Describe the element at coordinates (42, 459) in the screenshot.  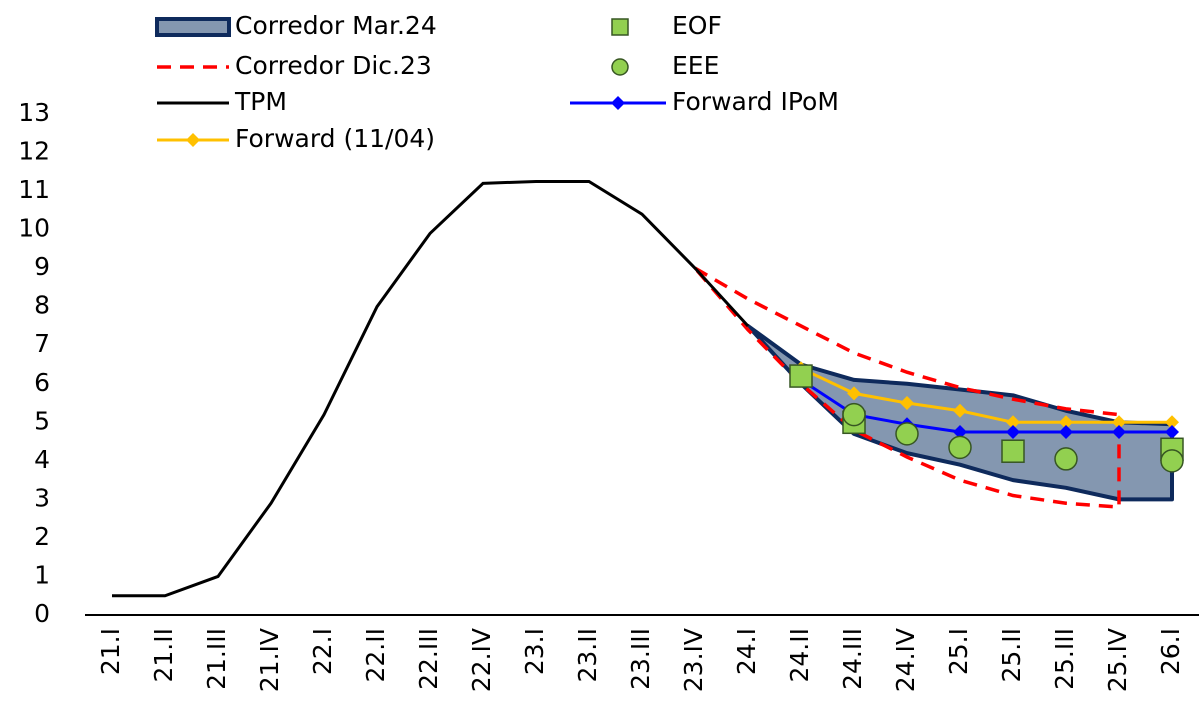
I see `y-tick-label: 4` at that location.